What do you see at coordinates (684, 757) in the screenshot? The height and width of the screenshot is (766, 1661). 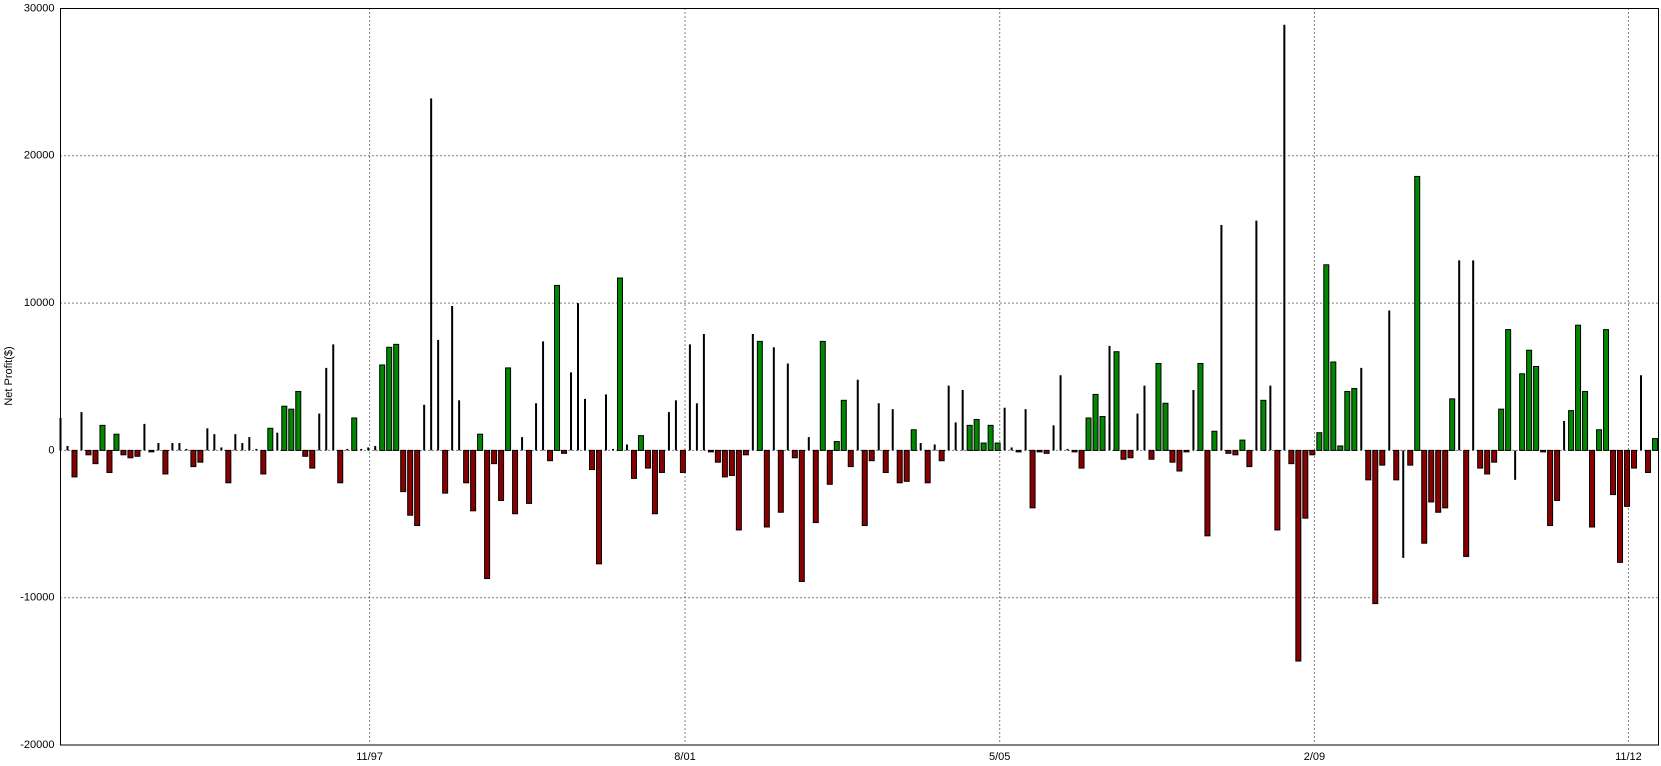 I see `x-tick-label: 8/01` at bounding box center [684, 757].